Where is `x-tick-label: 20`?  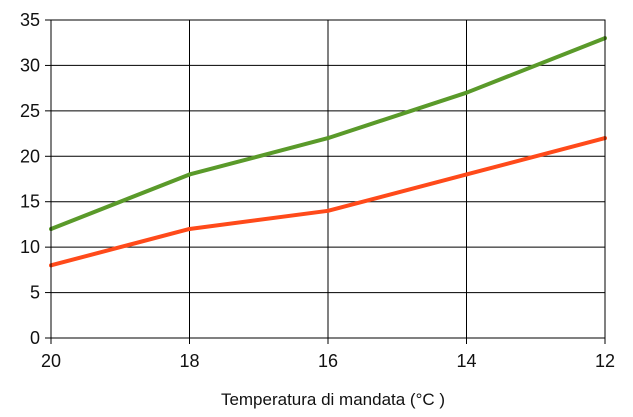
x-tick-label: 20 is located at coordinates (51, 361).